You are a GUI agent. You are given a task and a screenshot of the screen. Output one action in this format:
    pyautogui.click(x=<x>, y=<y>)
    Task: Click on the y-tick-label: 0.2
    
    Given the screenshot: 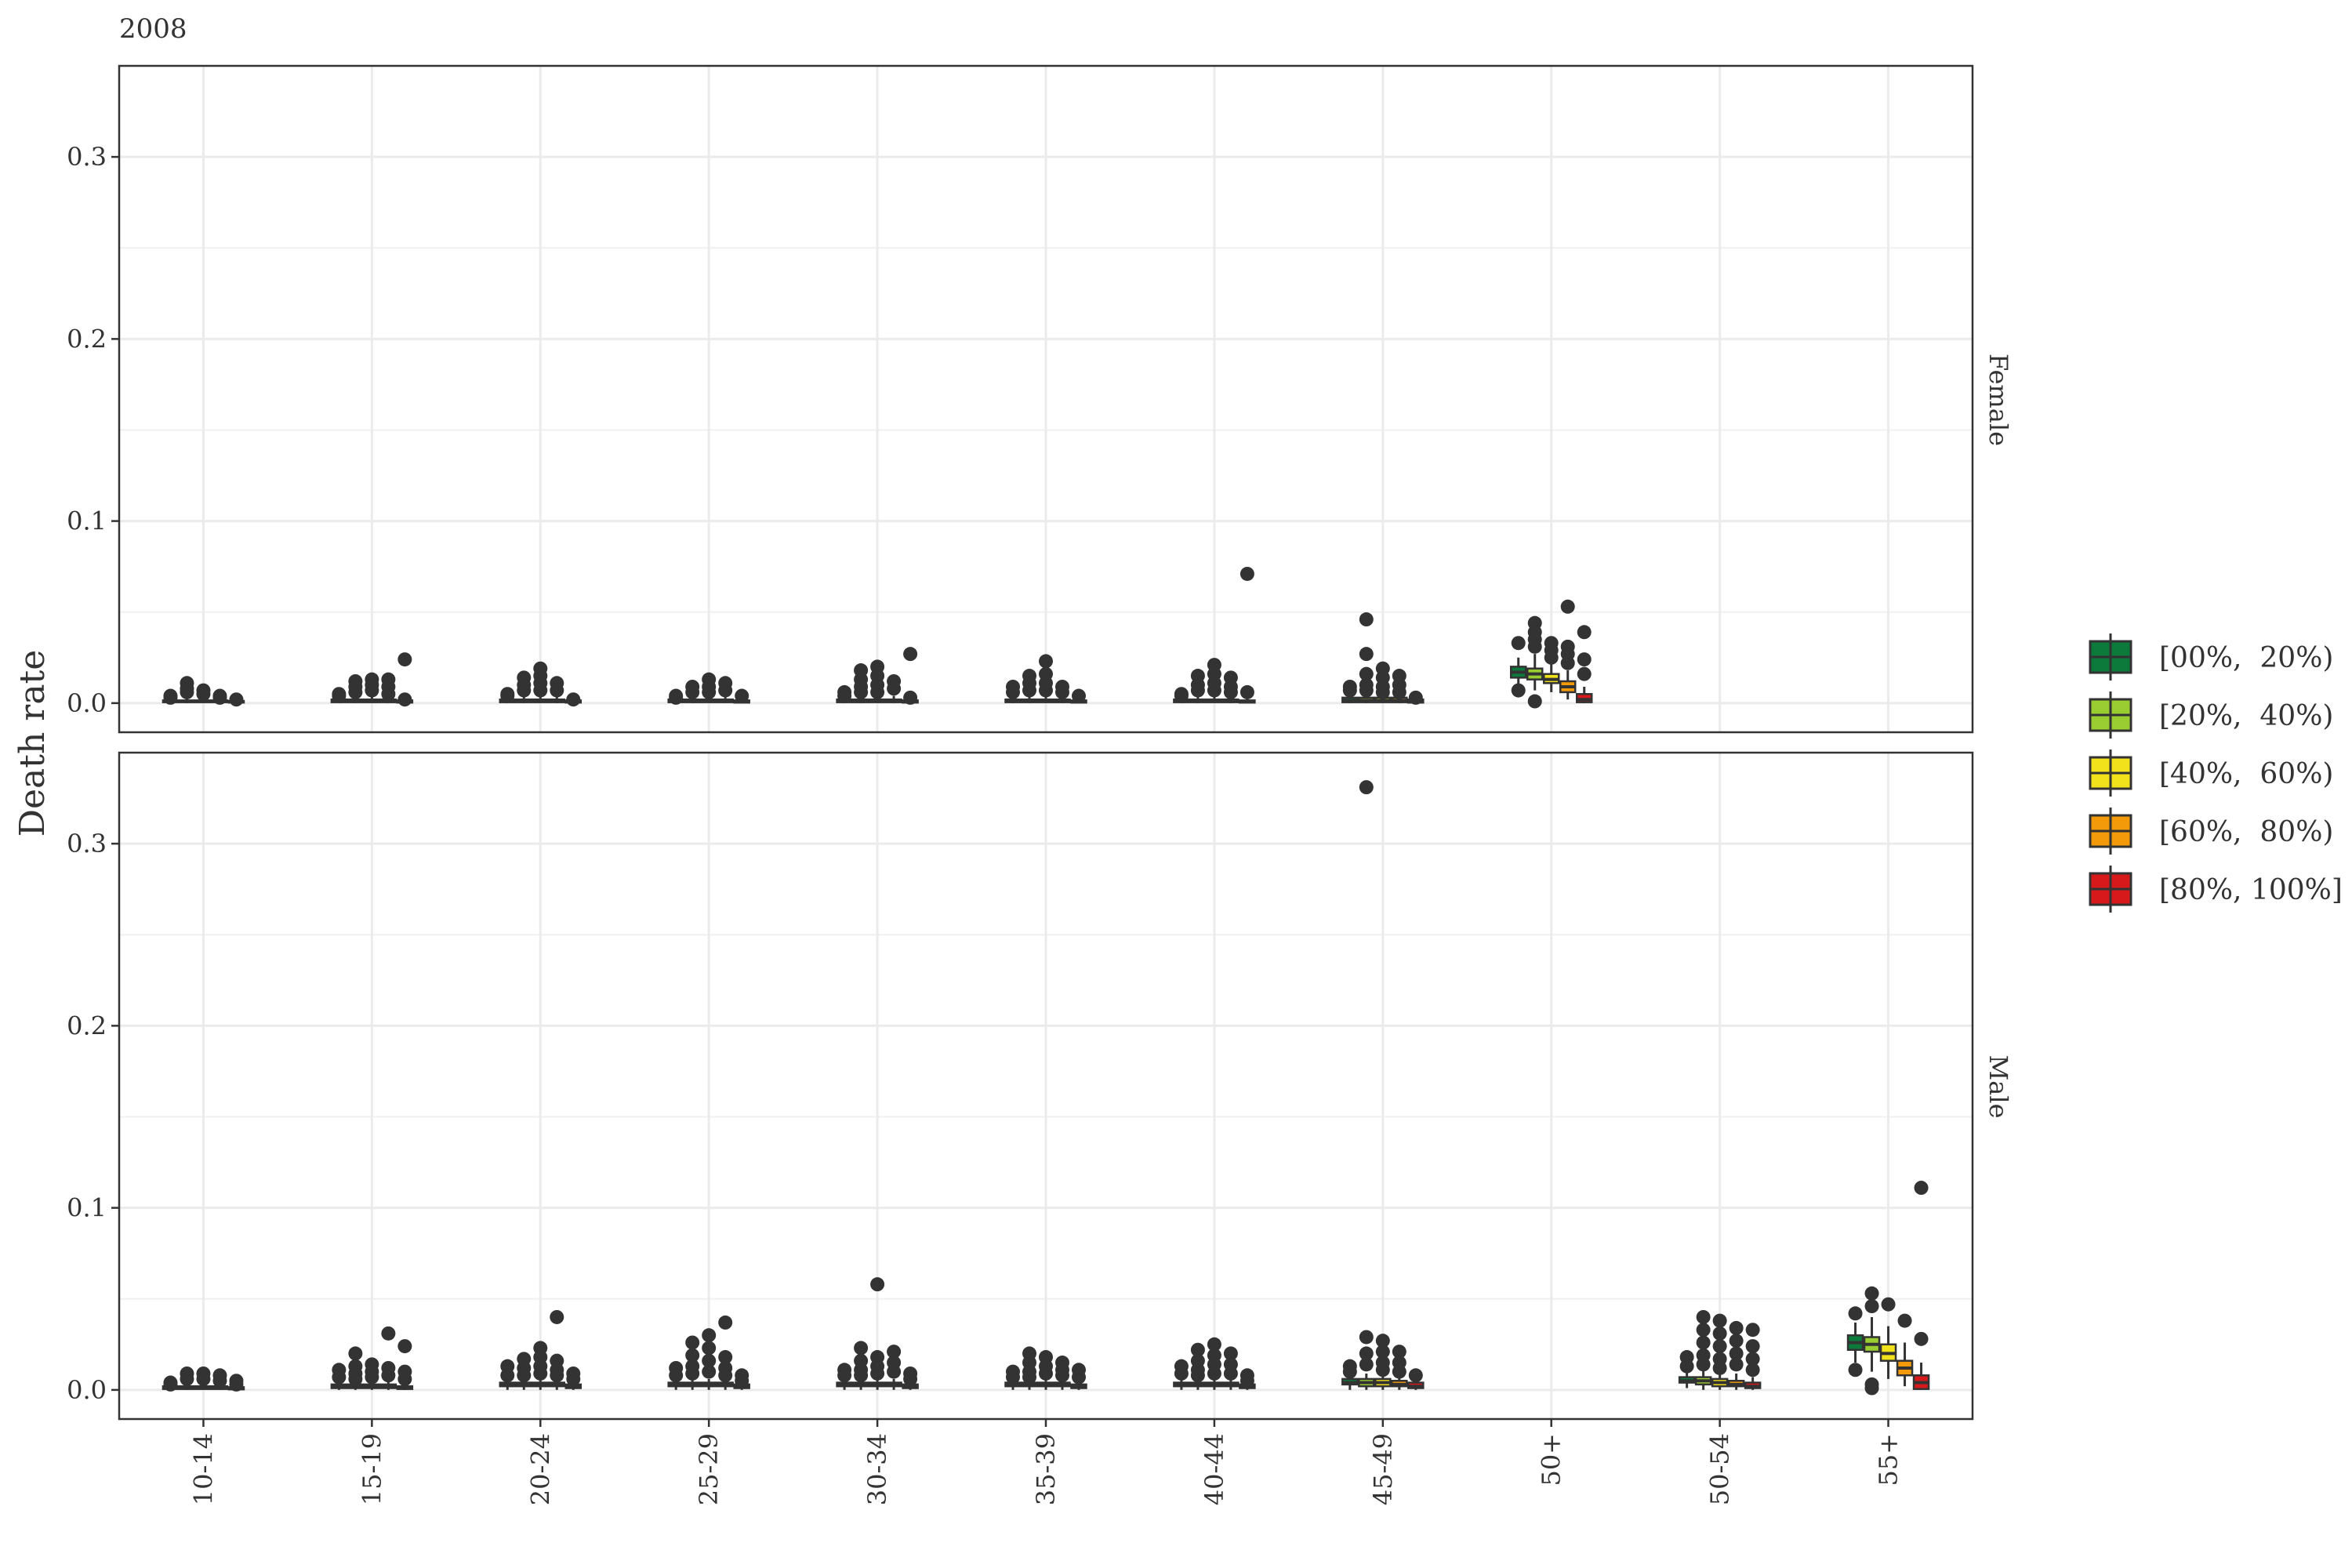 What is the action you would take?
    pyautogui.click(x=87, y=339)
    